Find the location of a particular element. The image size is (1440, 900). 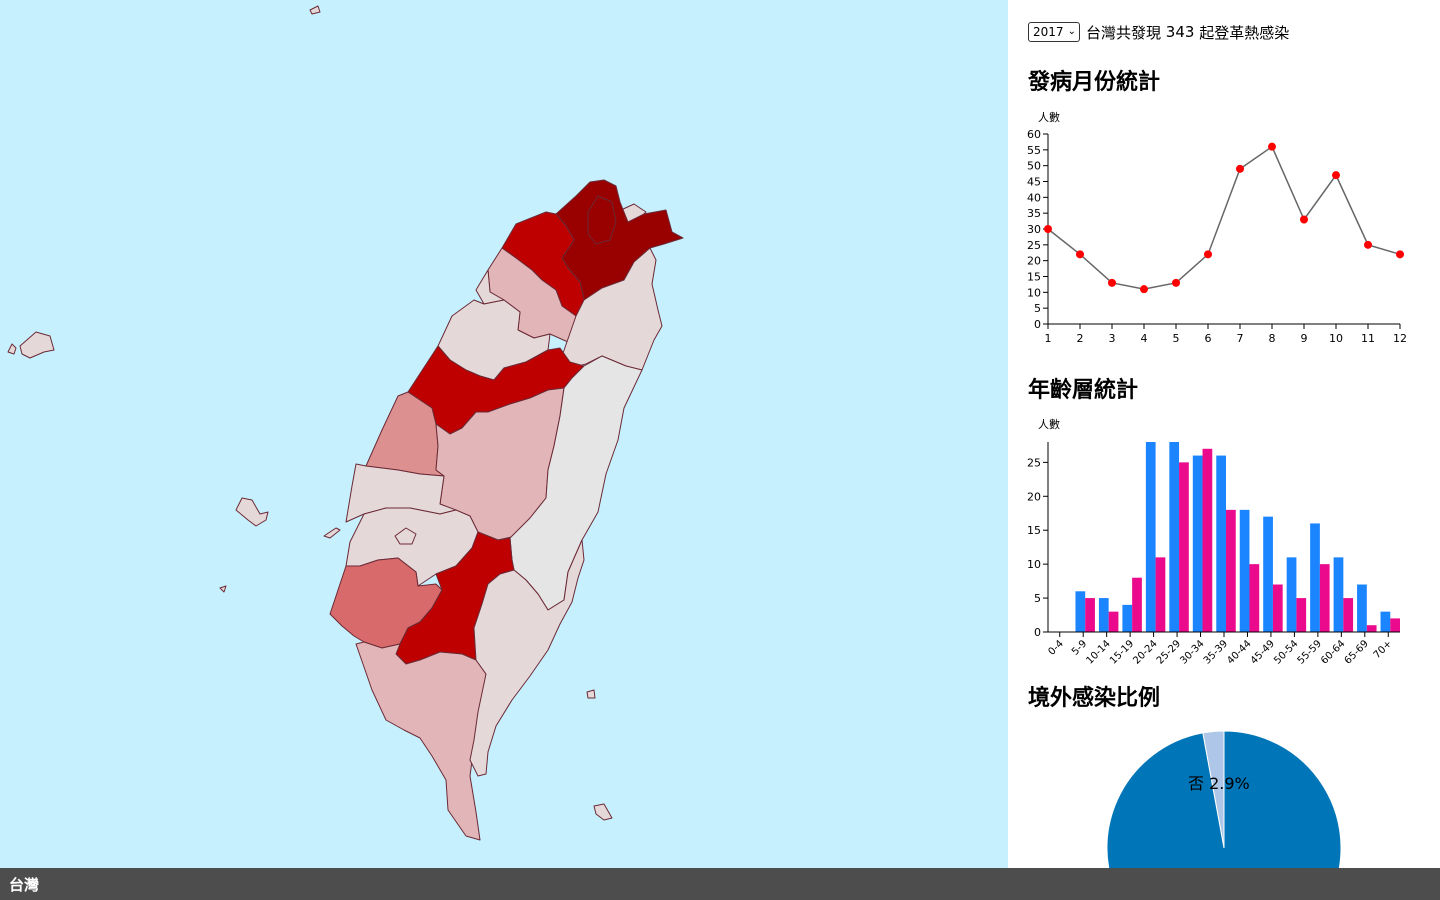

map-island-orchid is located at coordinates (603, 812).